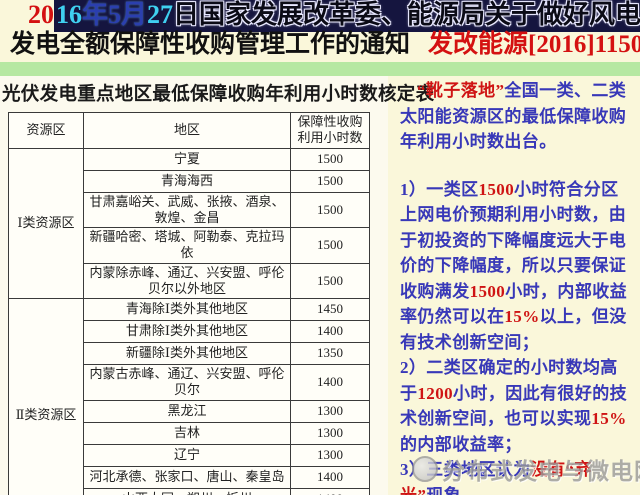  Describe the element at coordinates (452, 490) in the screenshot. I see `text-segment-blue: 现象。` at that location.